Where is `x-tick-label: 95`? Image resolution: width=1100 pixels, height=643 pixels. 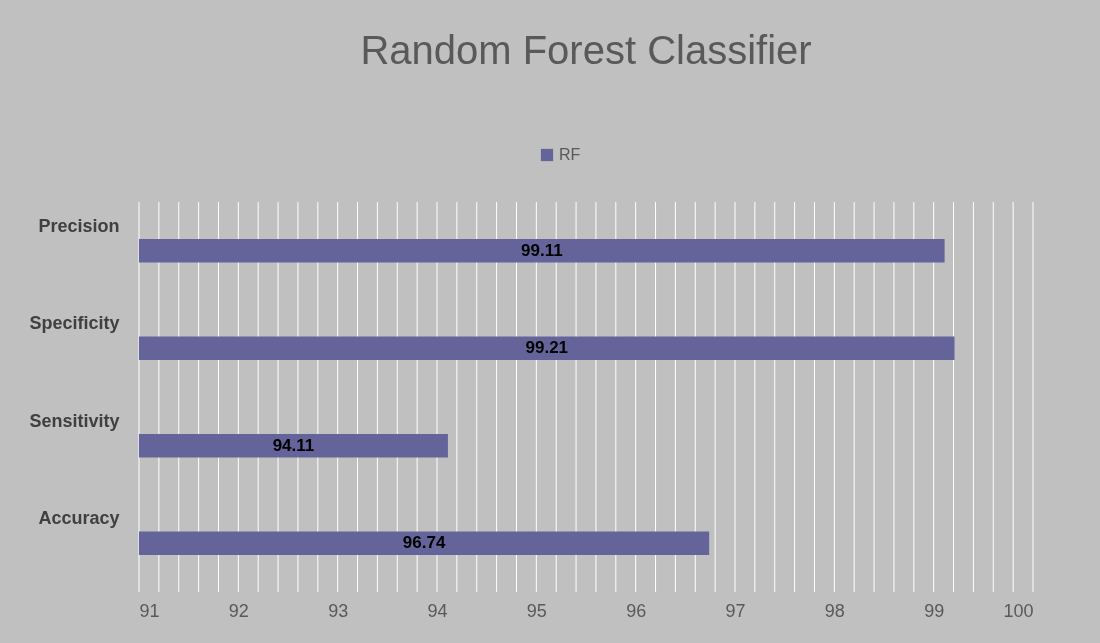
x-tick-label: 95 is located at coordinates (536, 610).